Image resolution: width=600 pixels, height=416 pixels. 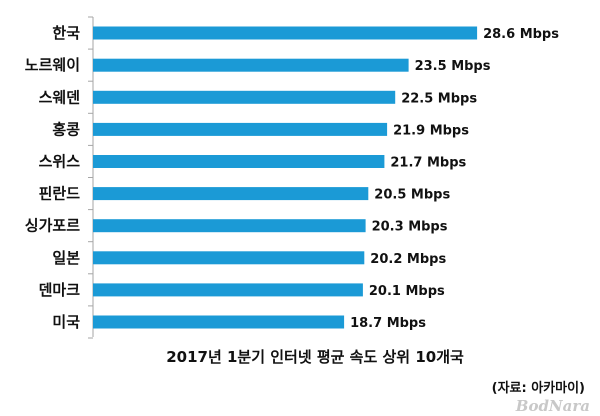 What do you see at coordinates (410, 227) in the screenshot?
I see `data-label: 20.3 Mbps` at bounding box center [410, 227].